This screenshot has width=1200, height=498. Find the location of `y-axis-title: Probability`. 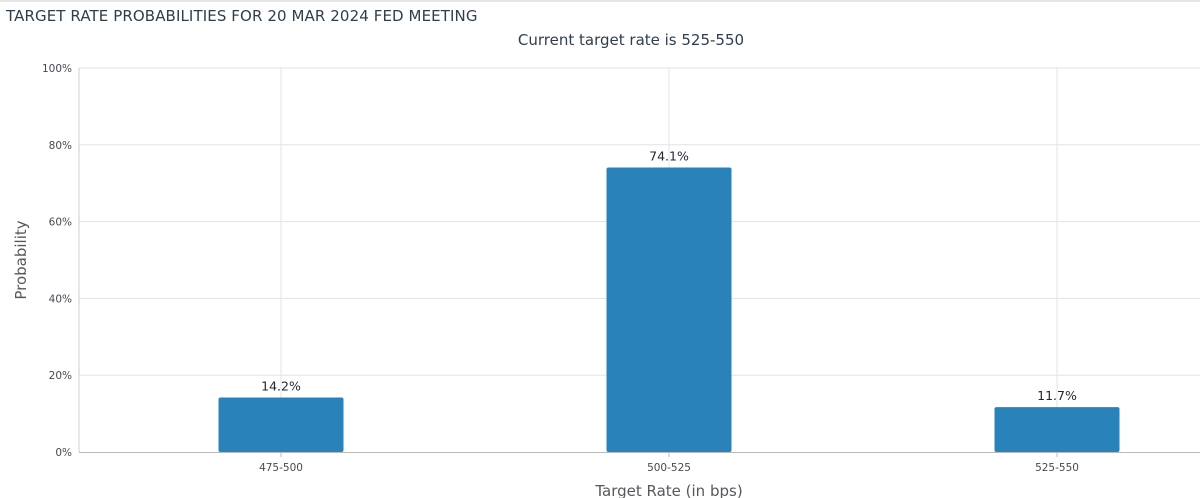

y-axis-title: Probability is located at coordinates (21, 259).